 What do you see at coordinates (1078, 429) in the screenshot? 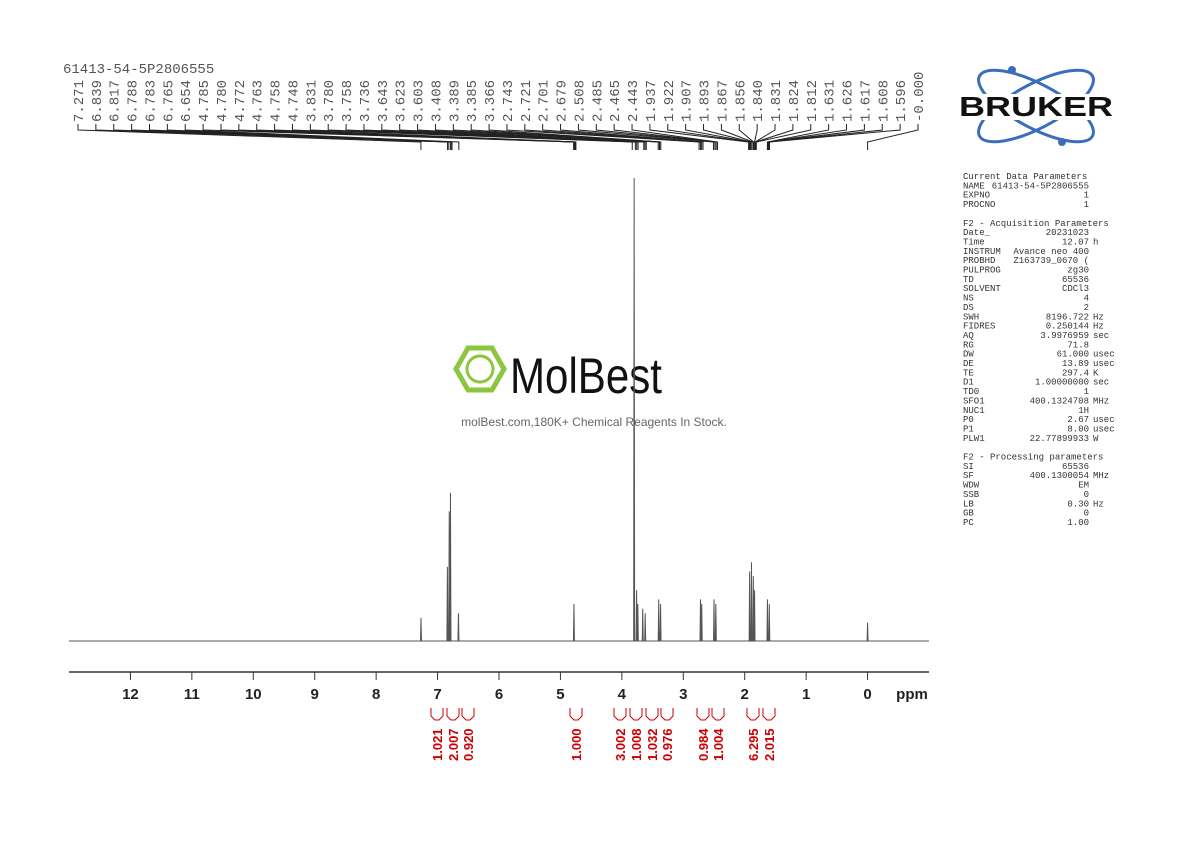
I see `param-value: 8.00` at bounding box center [1078, 429].